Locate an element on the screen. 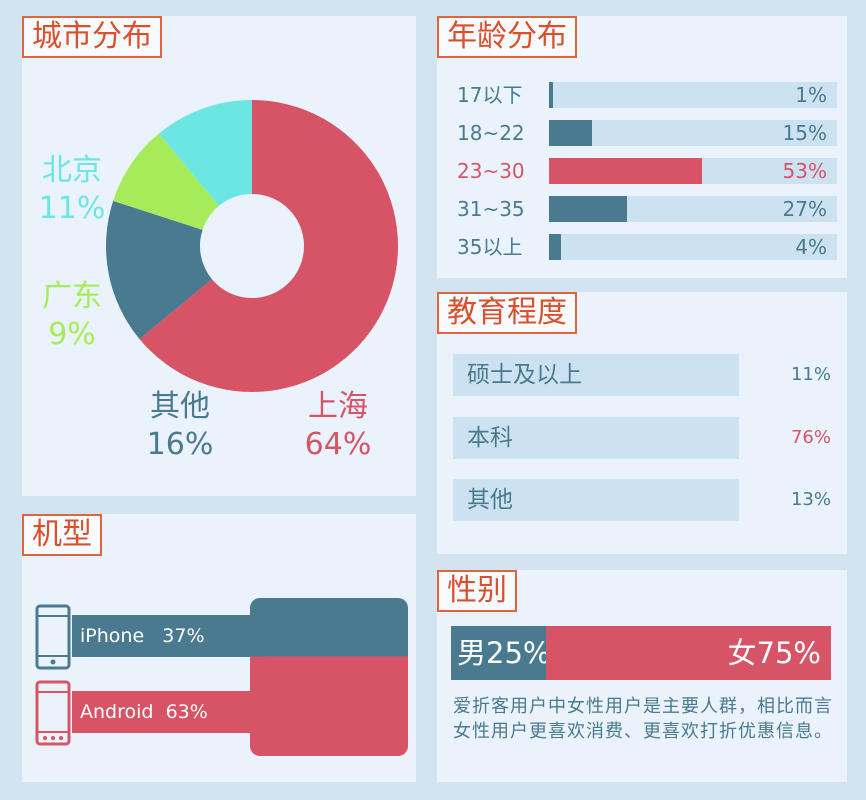 The height and width of the screenshot is (800, 866). device-share-chart is located at coordinates (329, 677).